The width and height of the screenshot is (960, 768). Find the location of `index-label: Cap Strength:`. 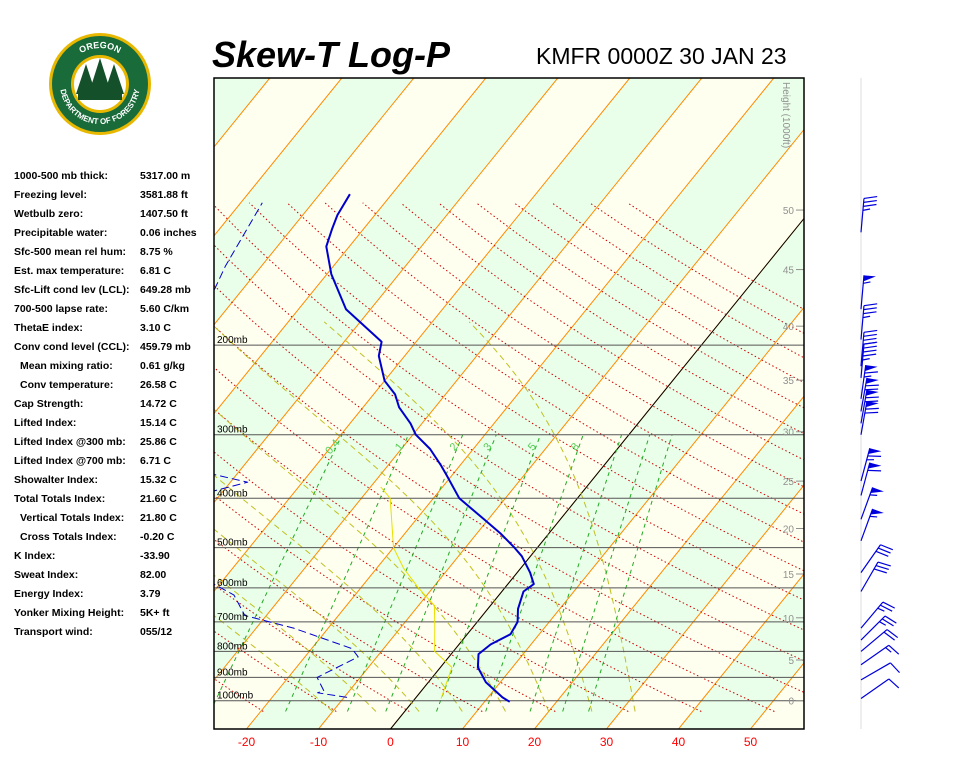

index-label: Cap Strength: is located at coordinates (49, 404).